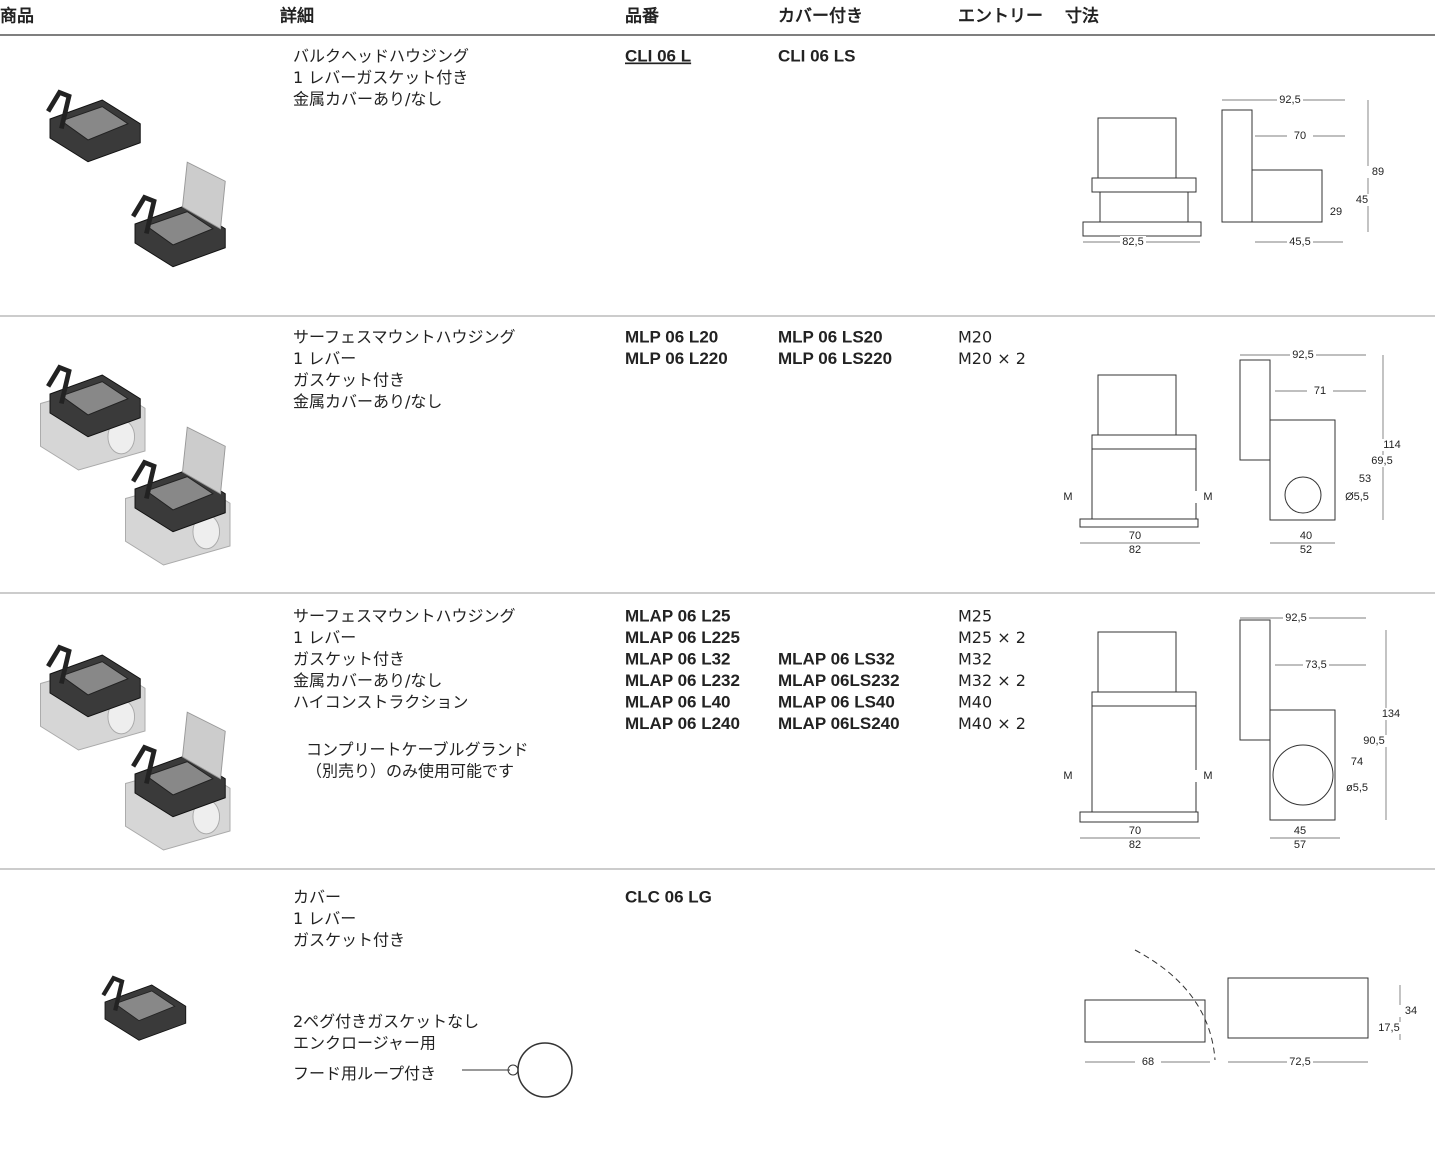  What do you see at coordinates (297, 15) in the screenshot?
I see `column-header: 詳細` at bounding box center [297, 15].